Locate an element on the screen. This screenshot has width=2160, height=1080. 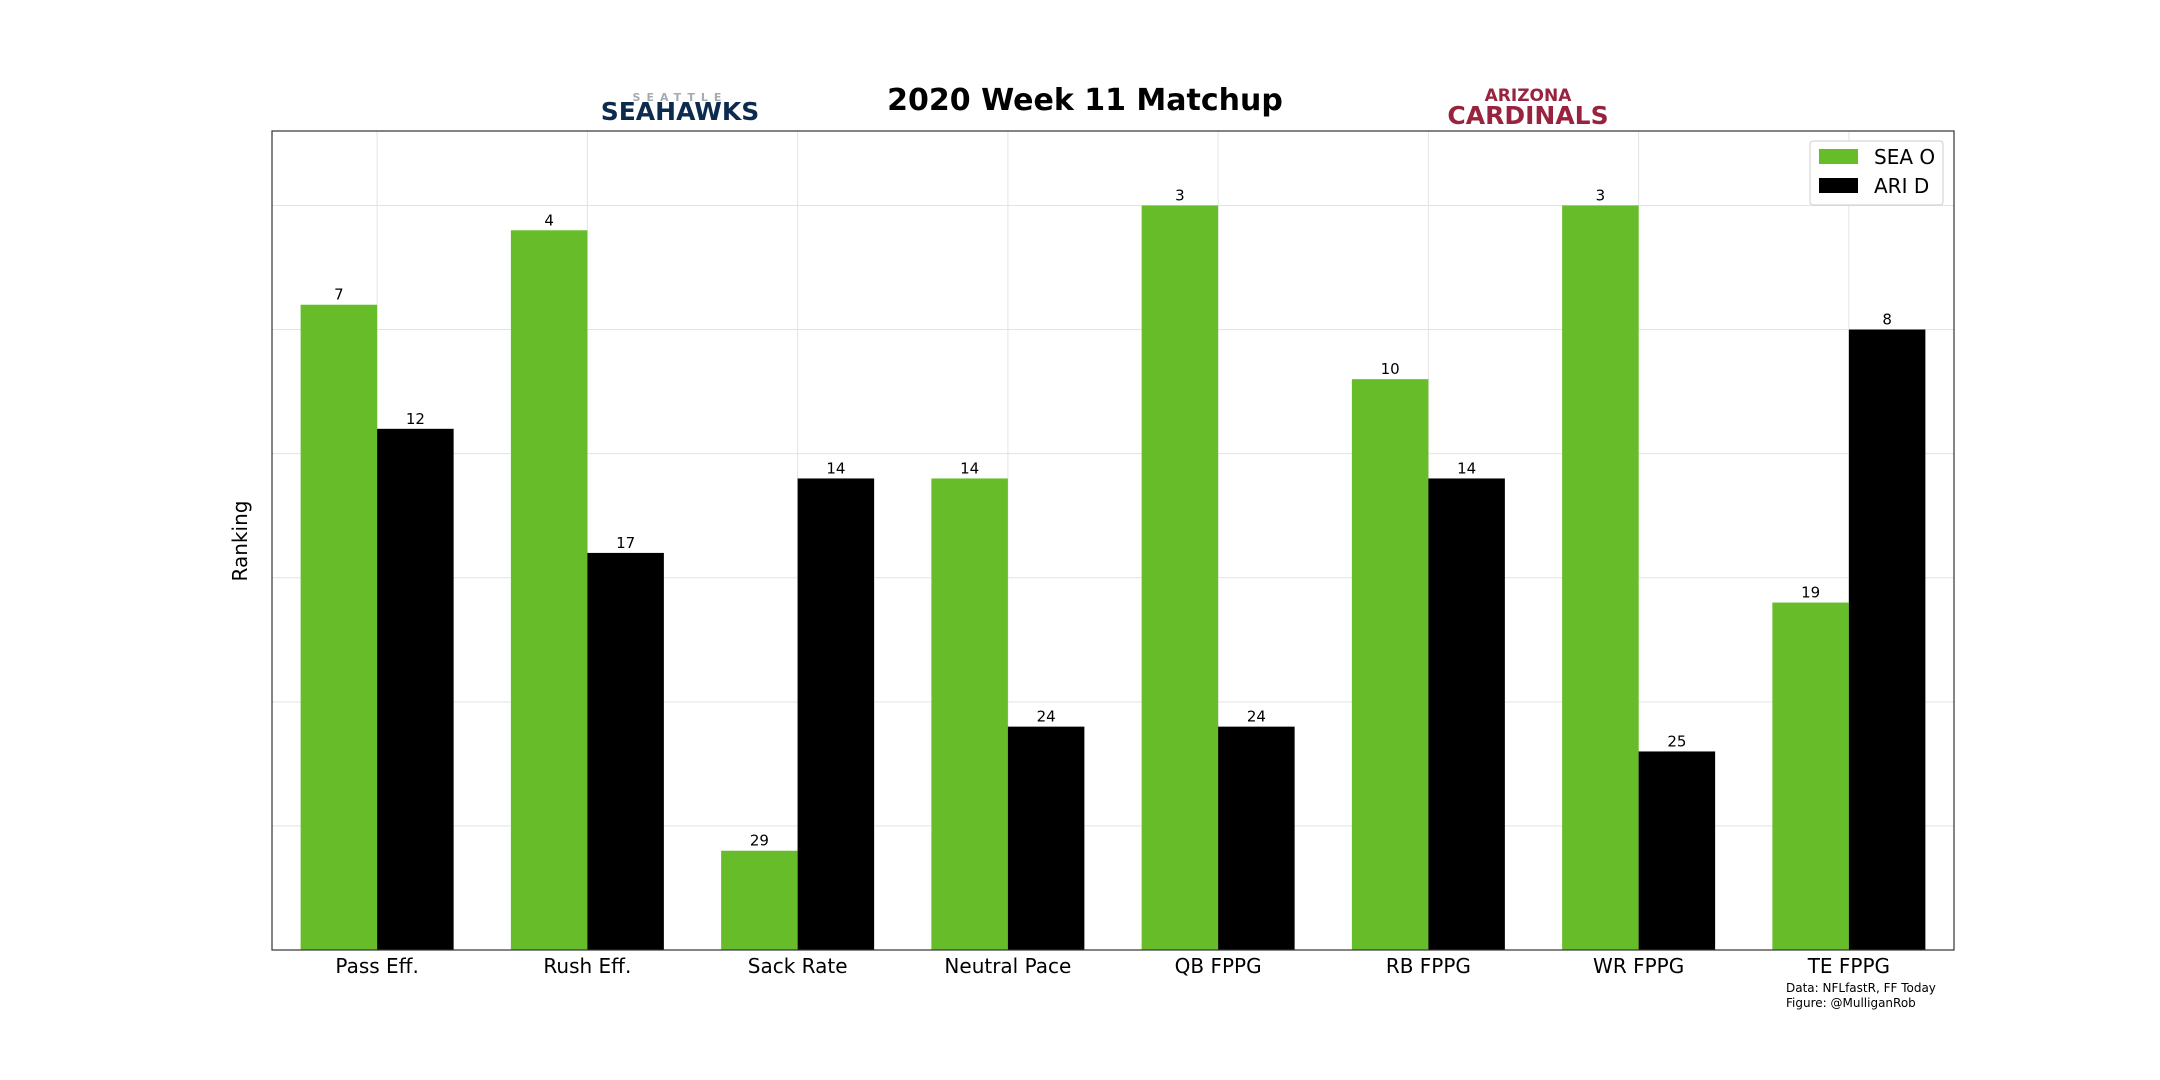
x-tick-label: Pass Eff. is located at coordinates (376, 966).